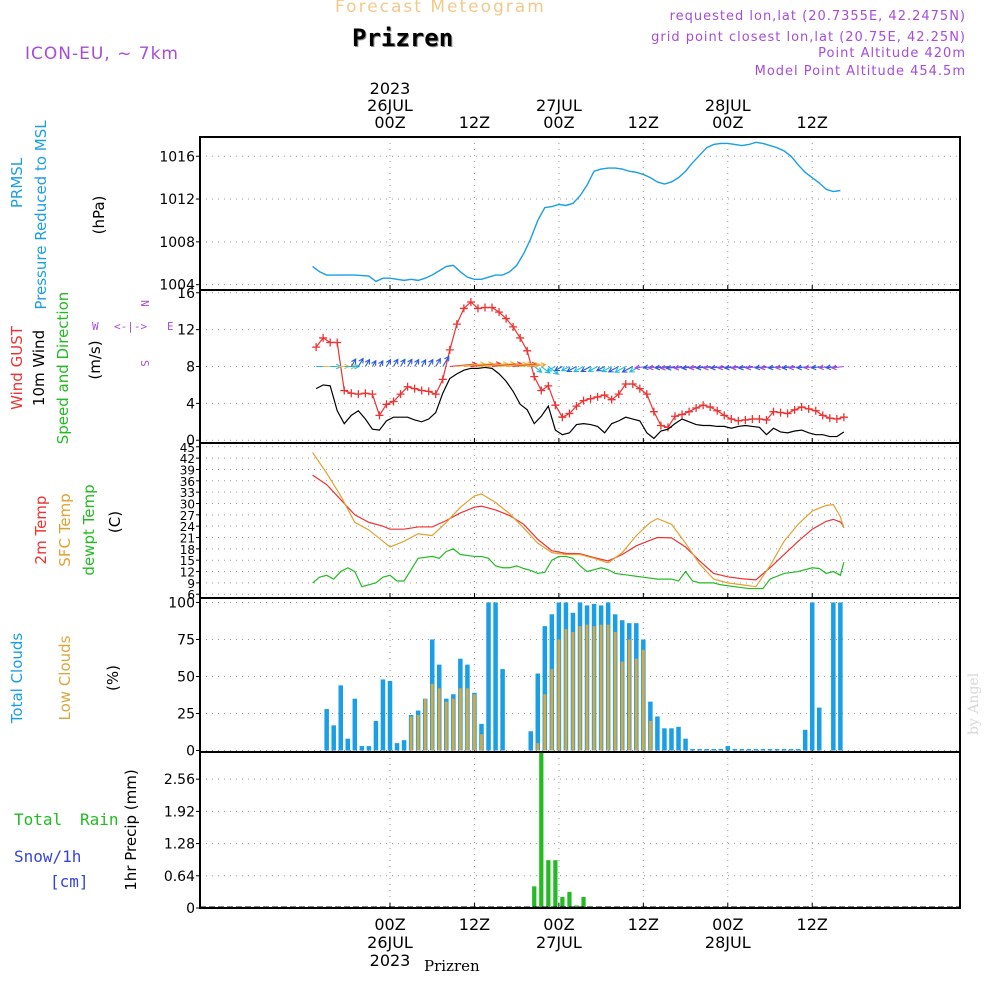 The width and height of the screenshot is (1000, 1000). Describe the element at coordinates (190, 909) in the screenshot. I see `y-tick-label: 0` at that location.